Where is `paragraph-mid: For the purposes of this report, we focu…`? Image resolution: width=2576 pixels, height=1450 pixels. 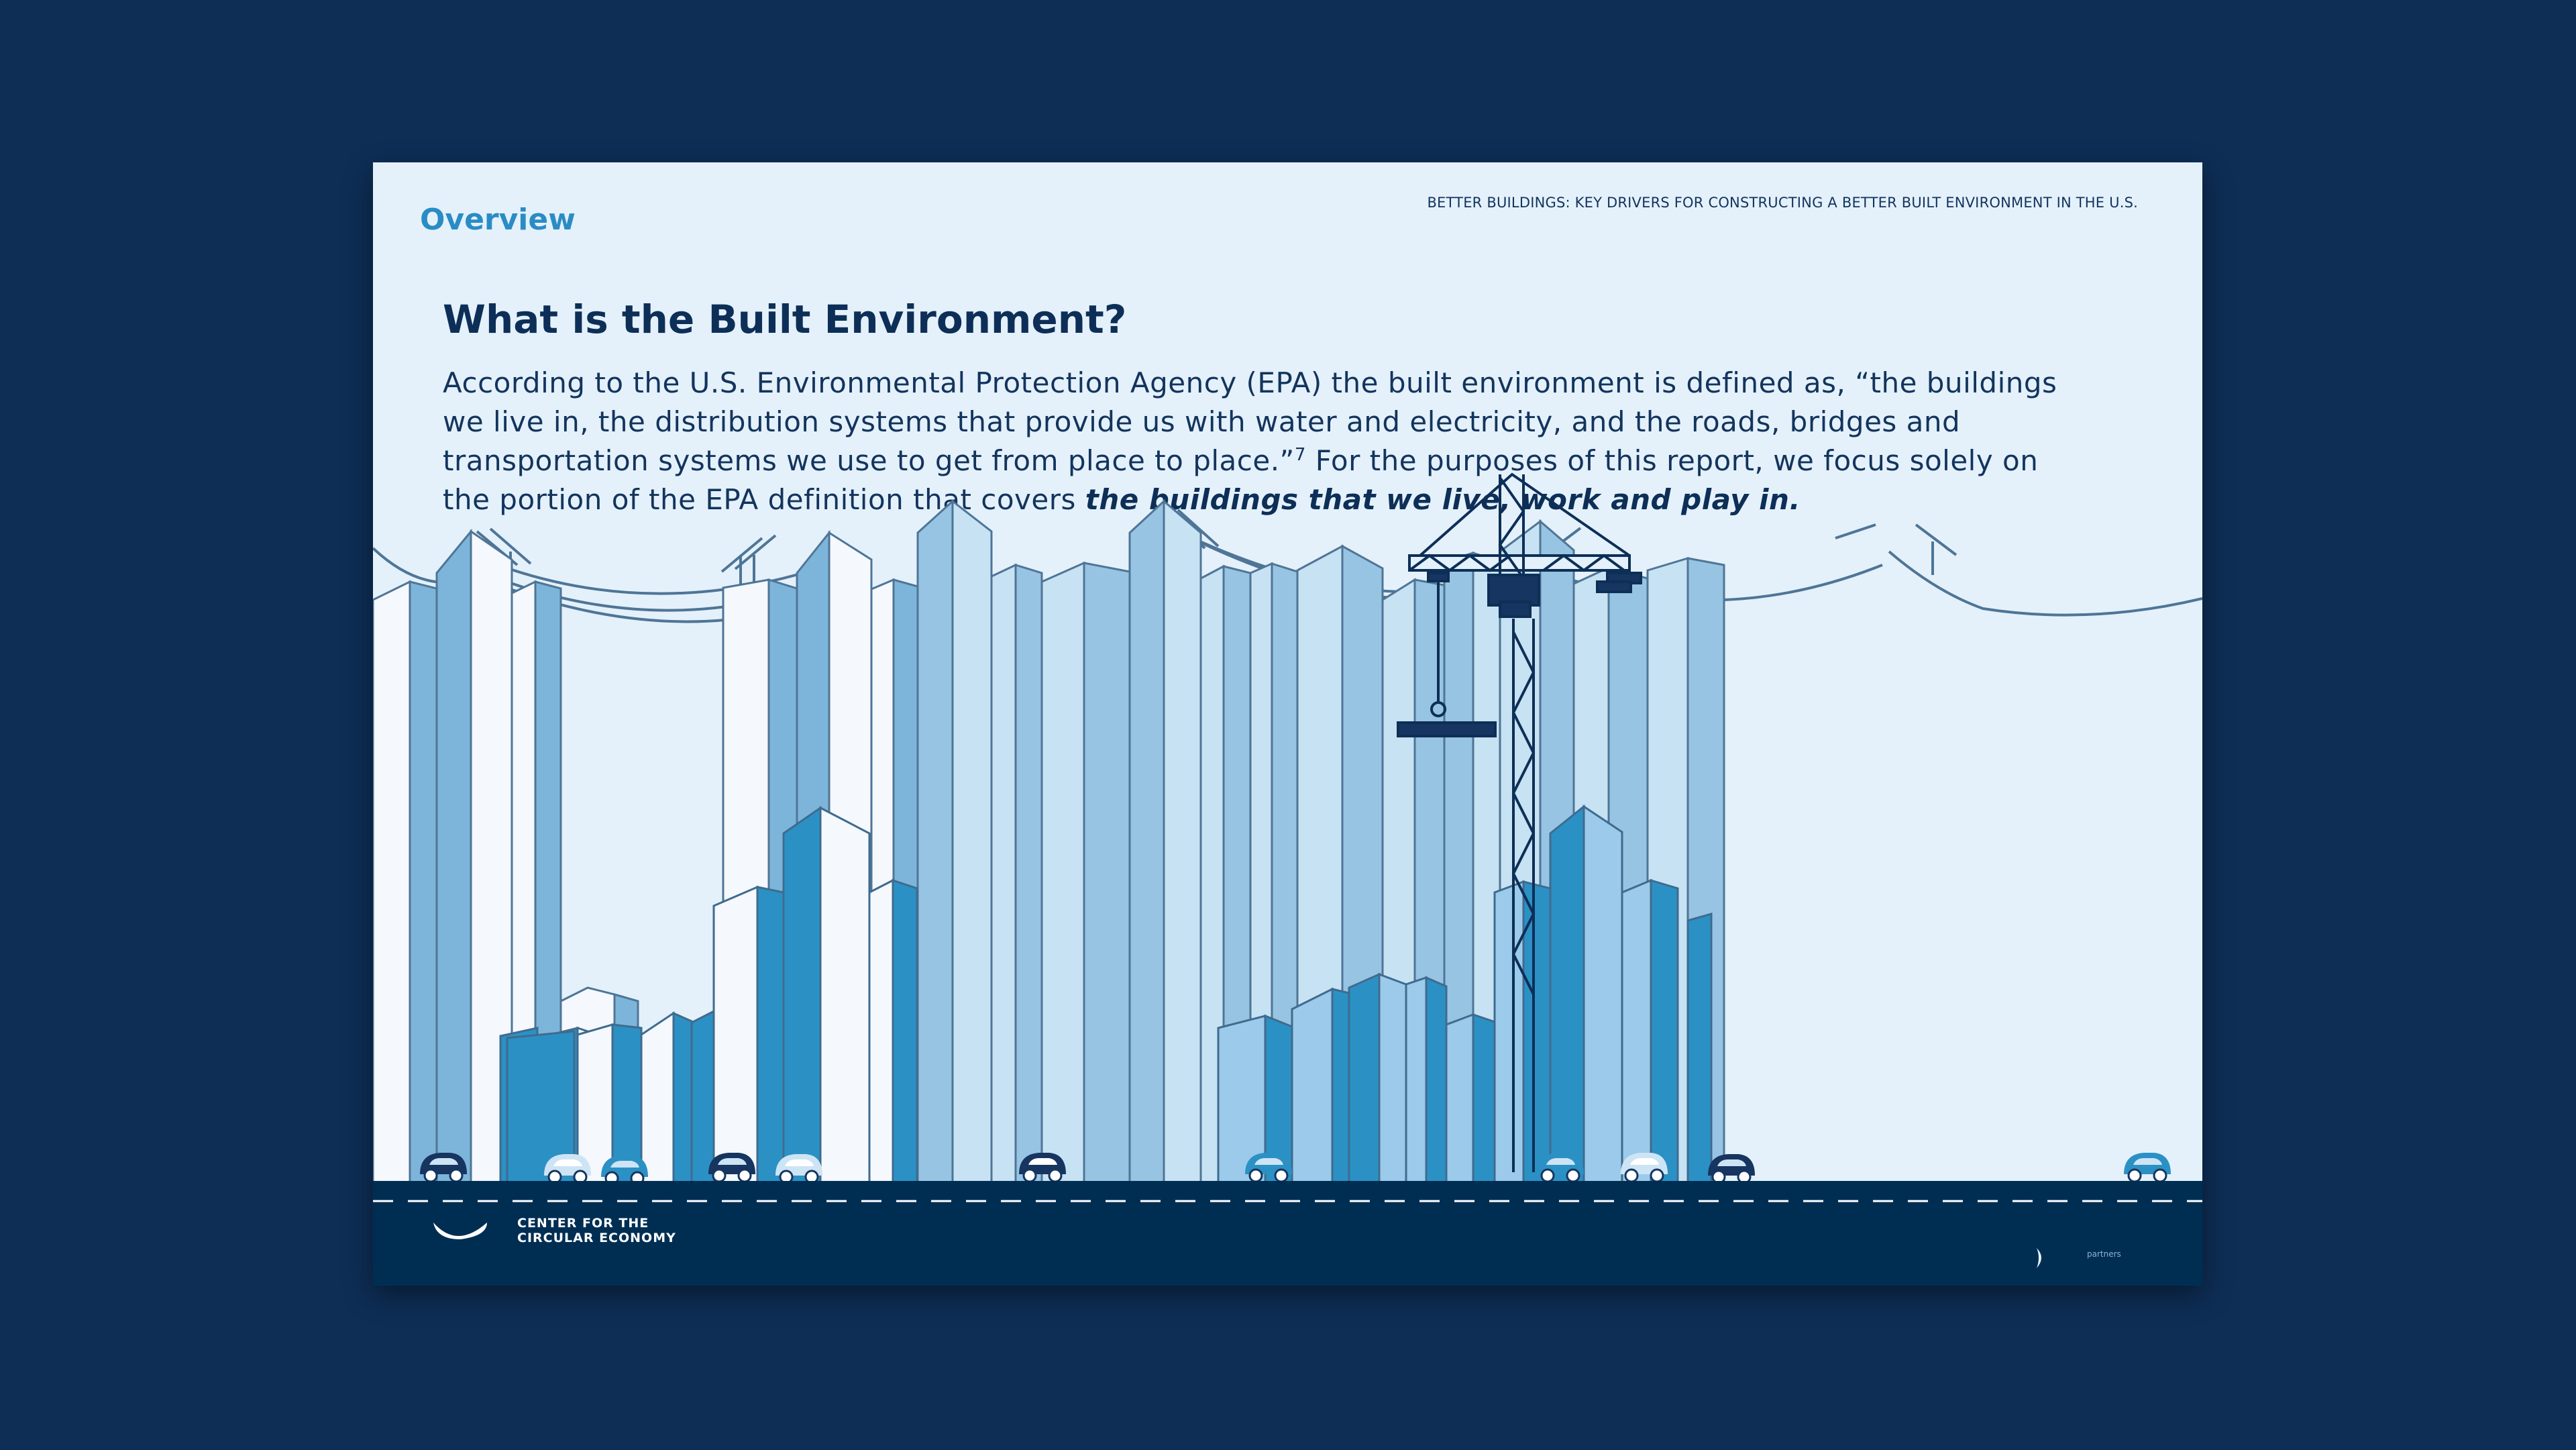 paragraph-mid: For the purposes of this report, we focu… is located at coordinates (1241, 480).